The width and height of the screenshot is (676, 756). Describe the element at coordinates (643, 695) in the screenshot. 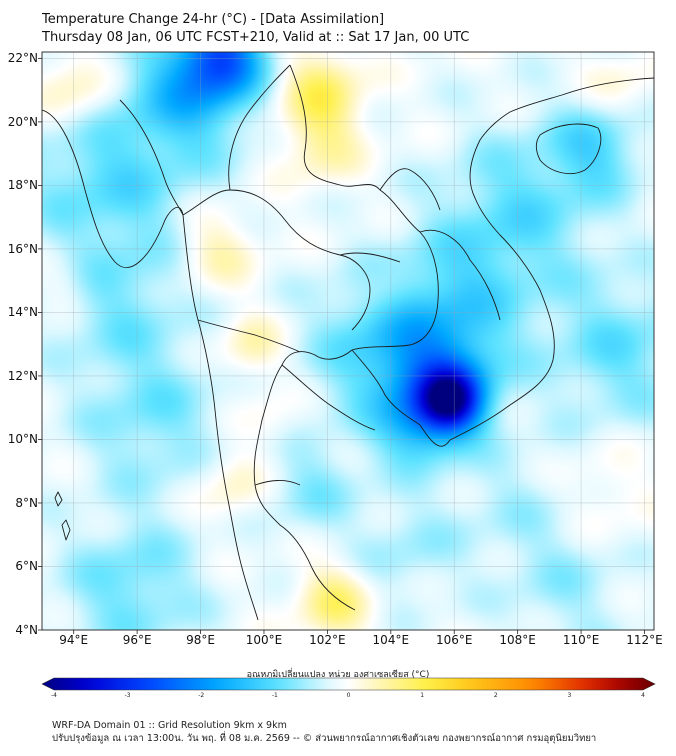

I see `colorbar-tick: 4` at that location.